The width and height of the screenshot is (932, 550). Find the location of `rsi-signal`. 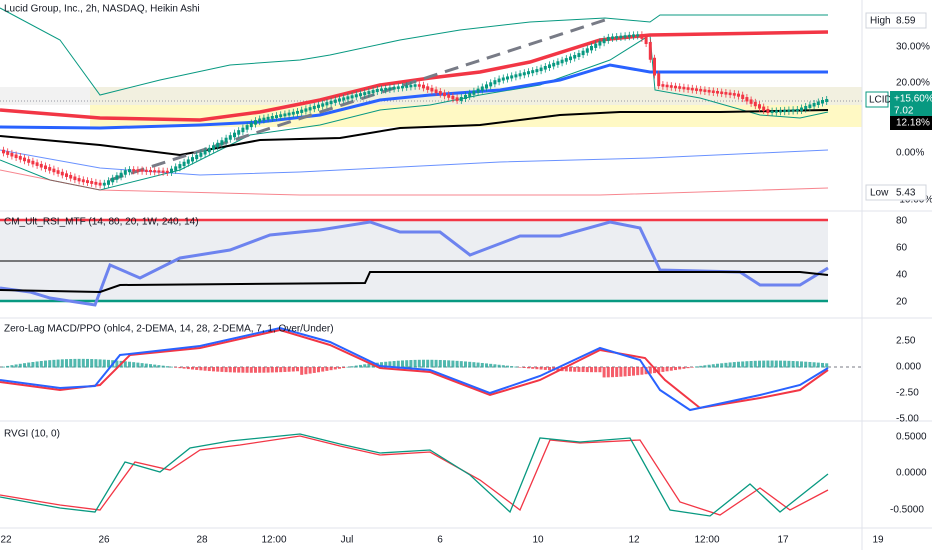

rsi-signal is located at coordinates (414, 282).